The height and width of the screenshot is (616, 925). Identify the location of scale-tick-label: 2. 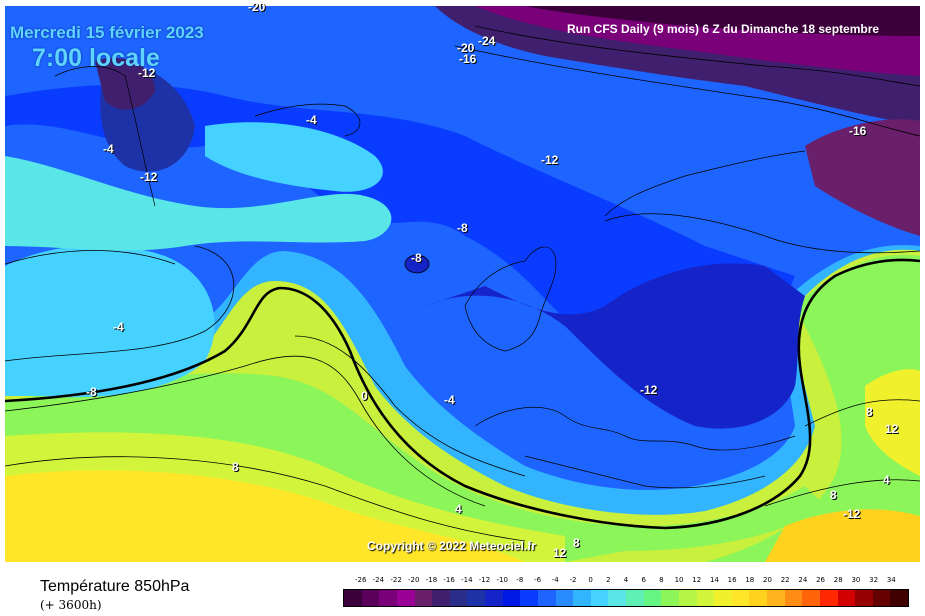
(608, 580).